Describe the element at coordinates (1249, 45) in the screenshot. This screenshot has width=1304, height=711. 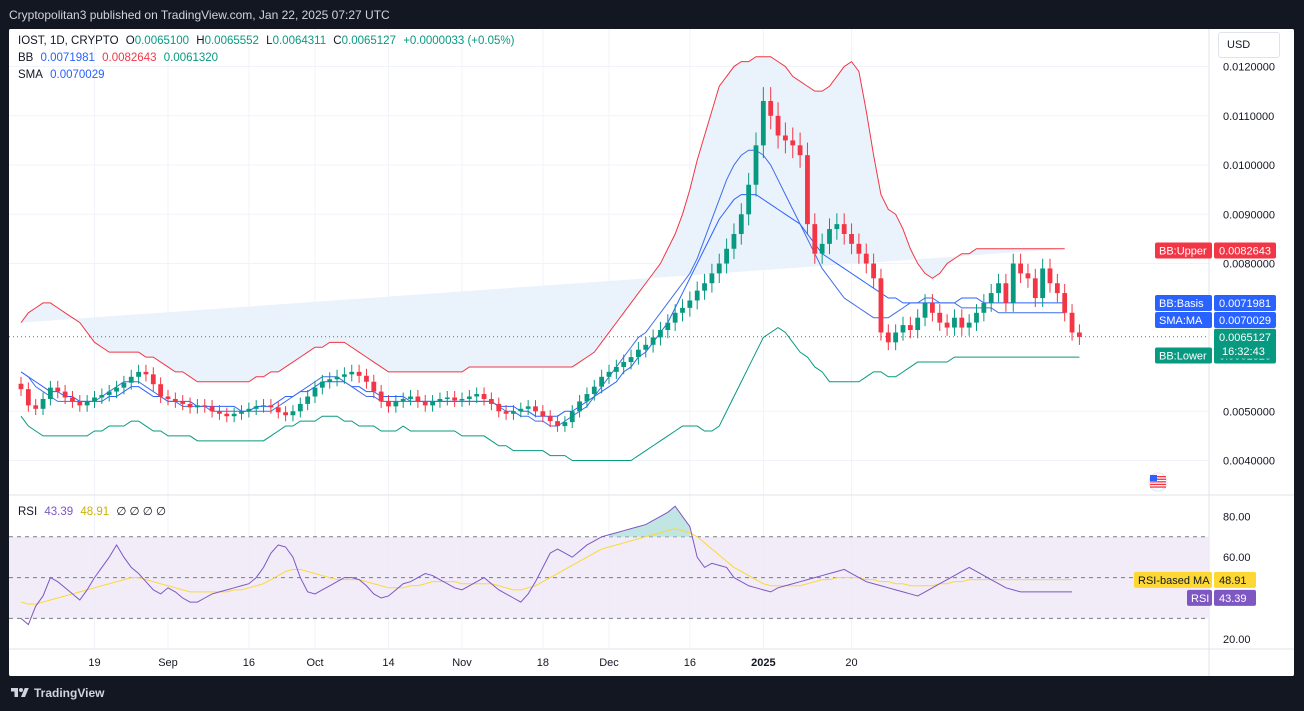
I see `currency-button: USD` at that location.